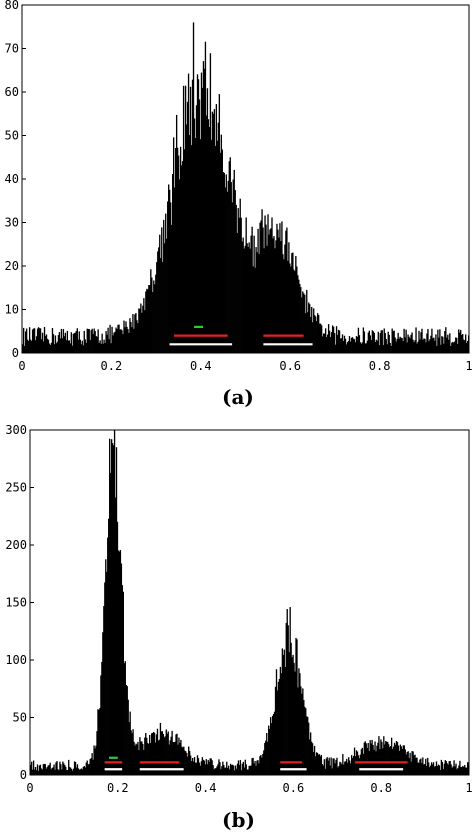 This screenshot has height=835, width=474. Describe the element at coordinates (29, 788) in the screenshot. I see `x-tick-label: 0` at that location.